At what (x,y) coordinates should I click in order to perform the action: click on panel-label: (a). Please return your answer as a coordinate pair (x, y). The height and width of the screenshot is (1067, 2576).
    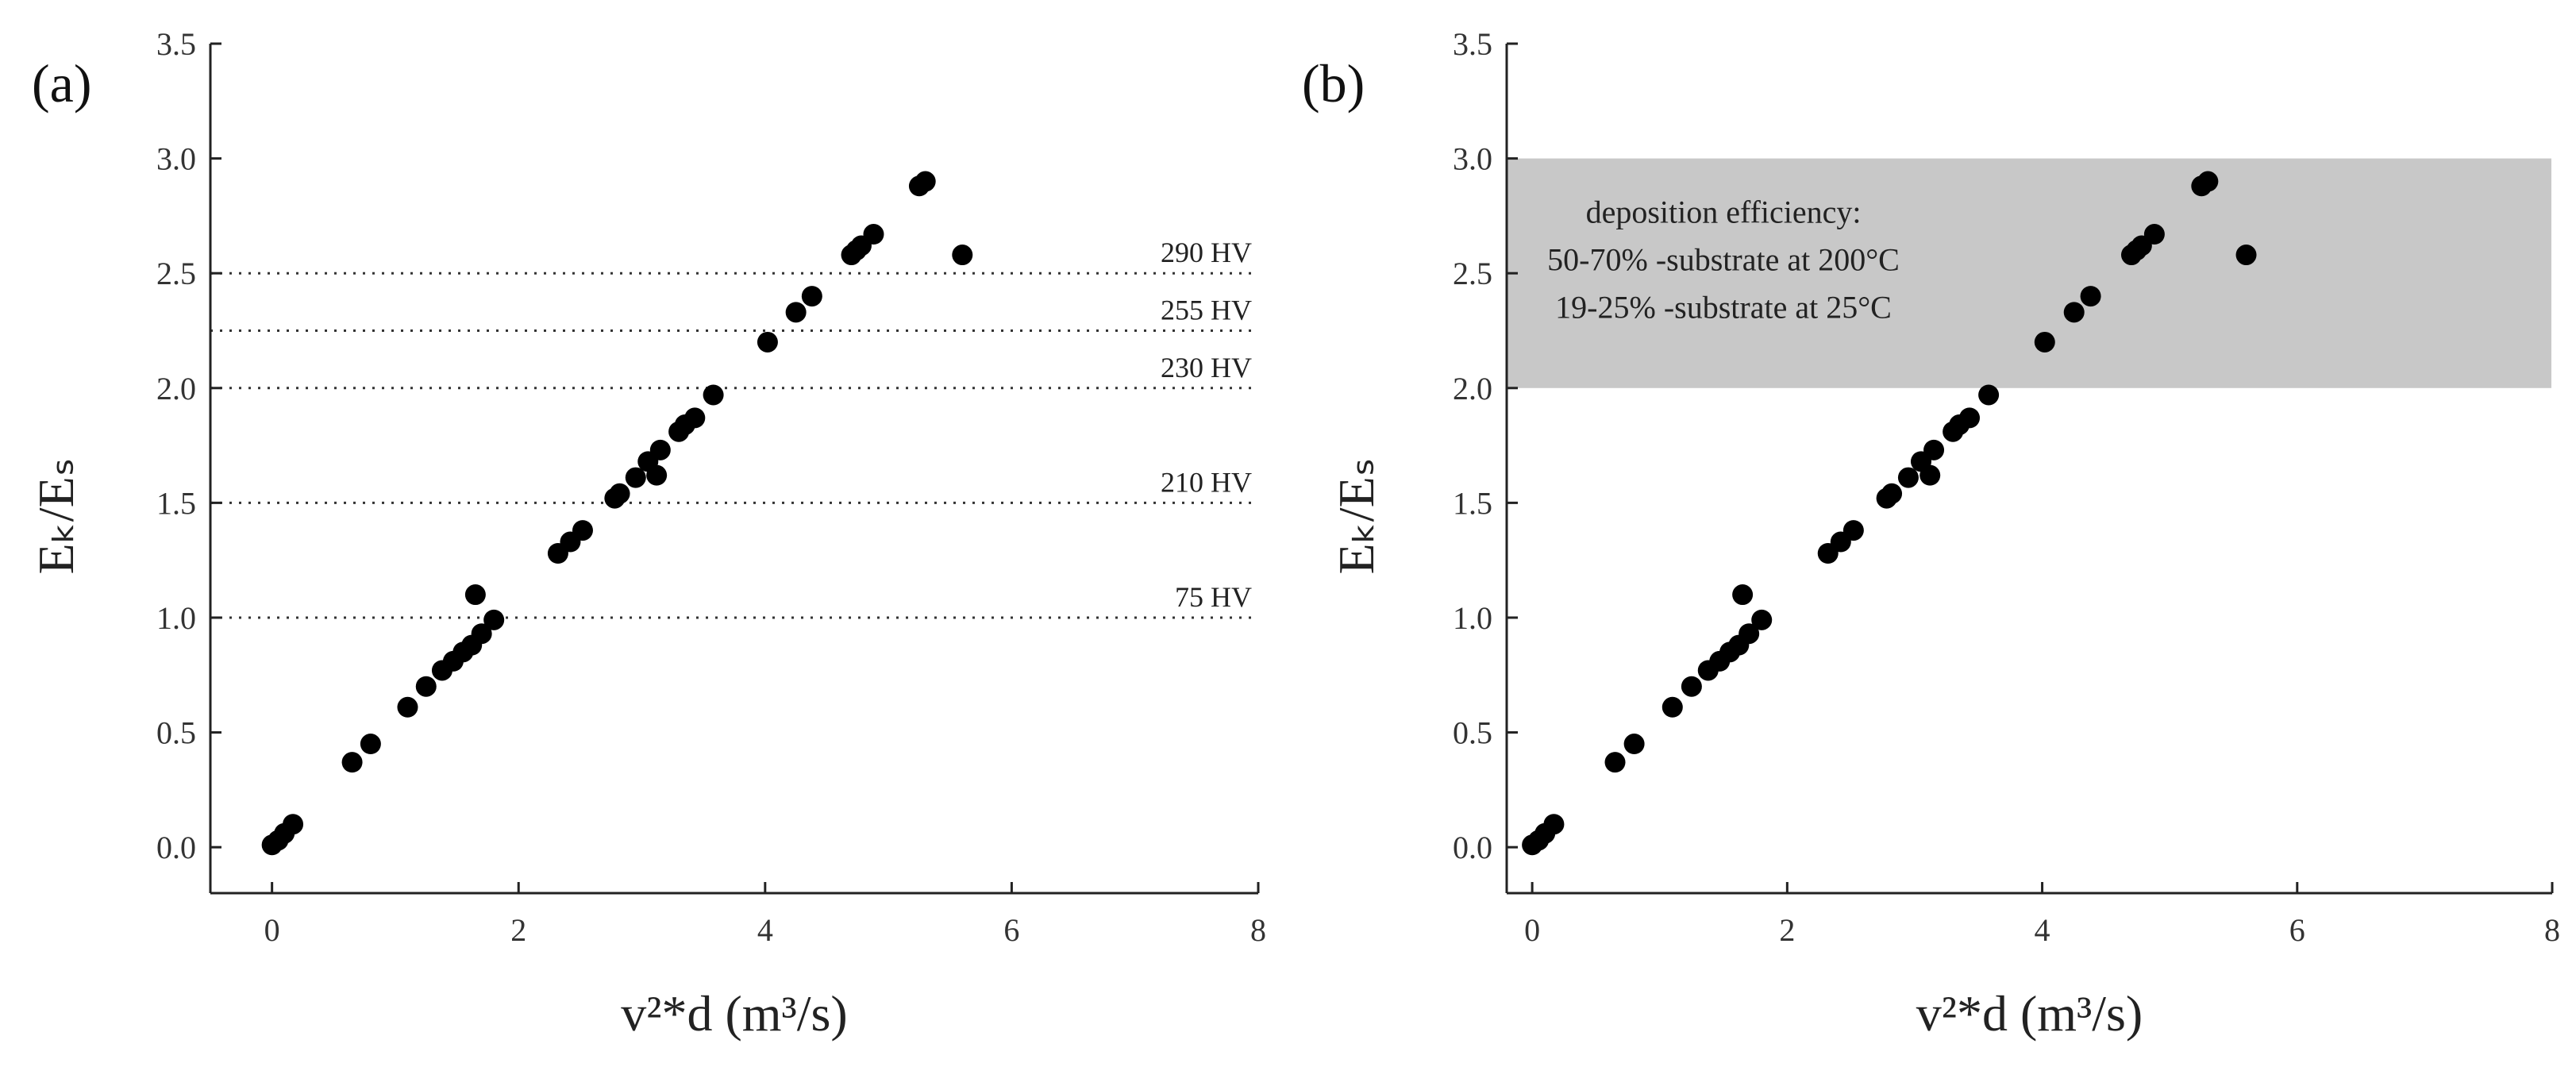
    Looking at the image, I should click on (61, 83).